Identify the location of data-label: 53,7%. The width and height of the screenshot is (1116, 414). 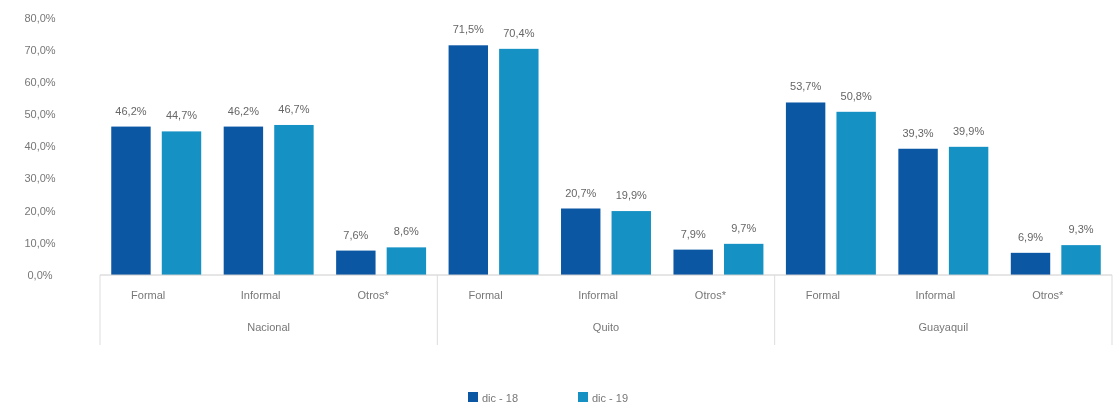
(806, 86).